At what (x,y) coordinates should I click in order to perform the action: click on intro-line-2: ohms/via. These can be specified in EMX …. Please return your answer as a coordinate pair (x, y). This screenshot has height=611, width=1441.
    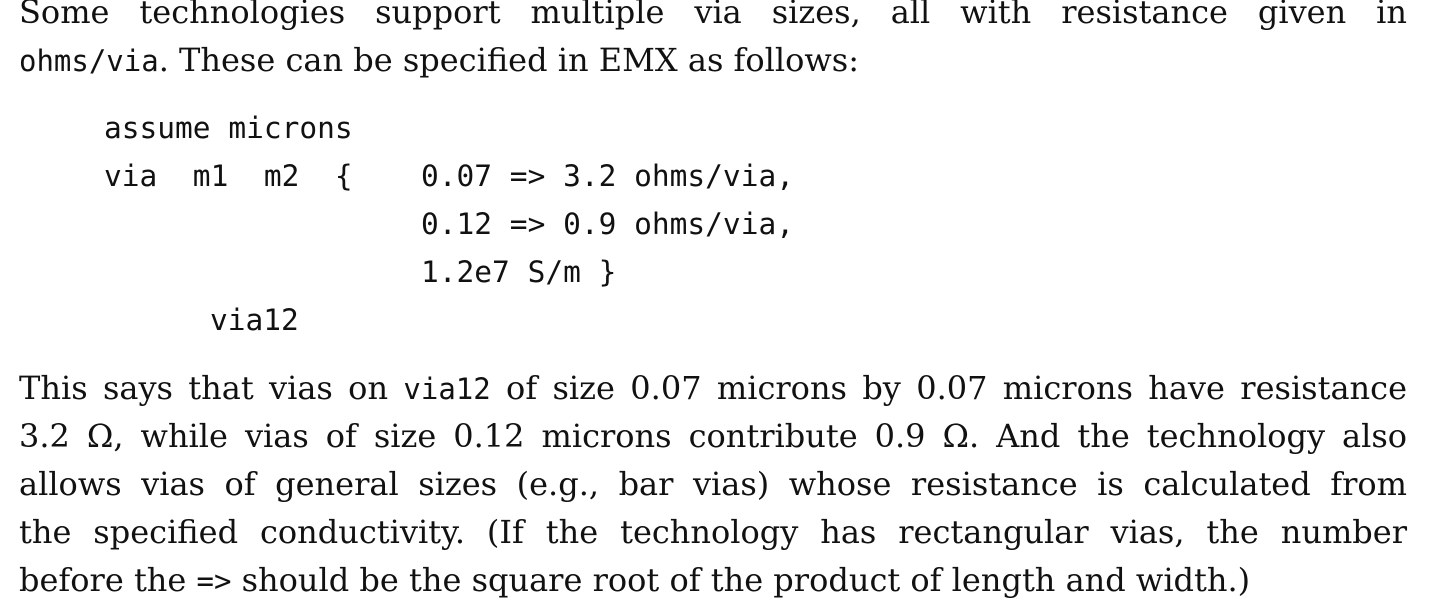
    Looking at the image, I should click on (713, 60).